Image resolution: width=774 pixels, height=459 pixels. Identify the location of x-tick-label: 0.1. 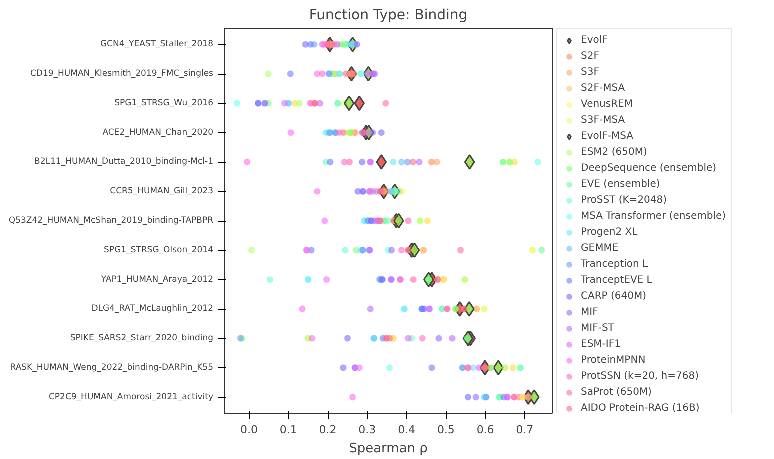
(289, 430).